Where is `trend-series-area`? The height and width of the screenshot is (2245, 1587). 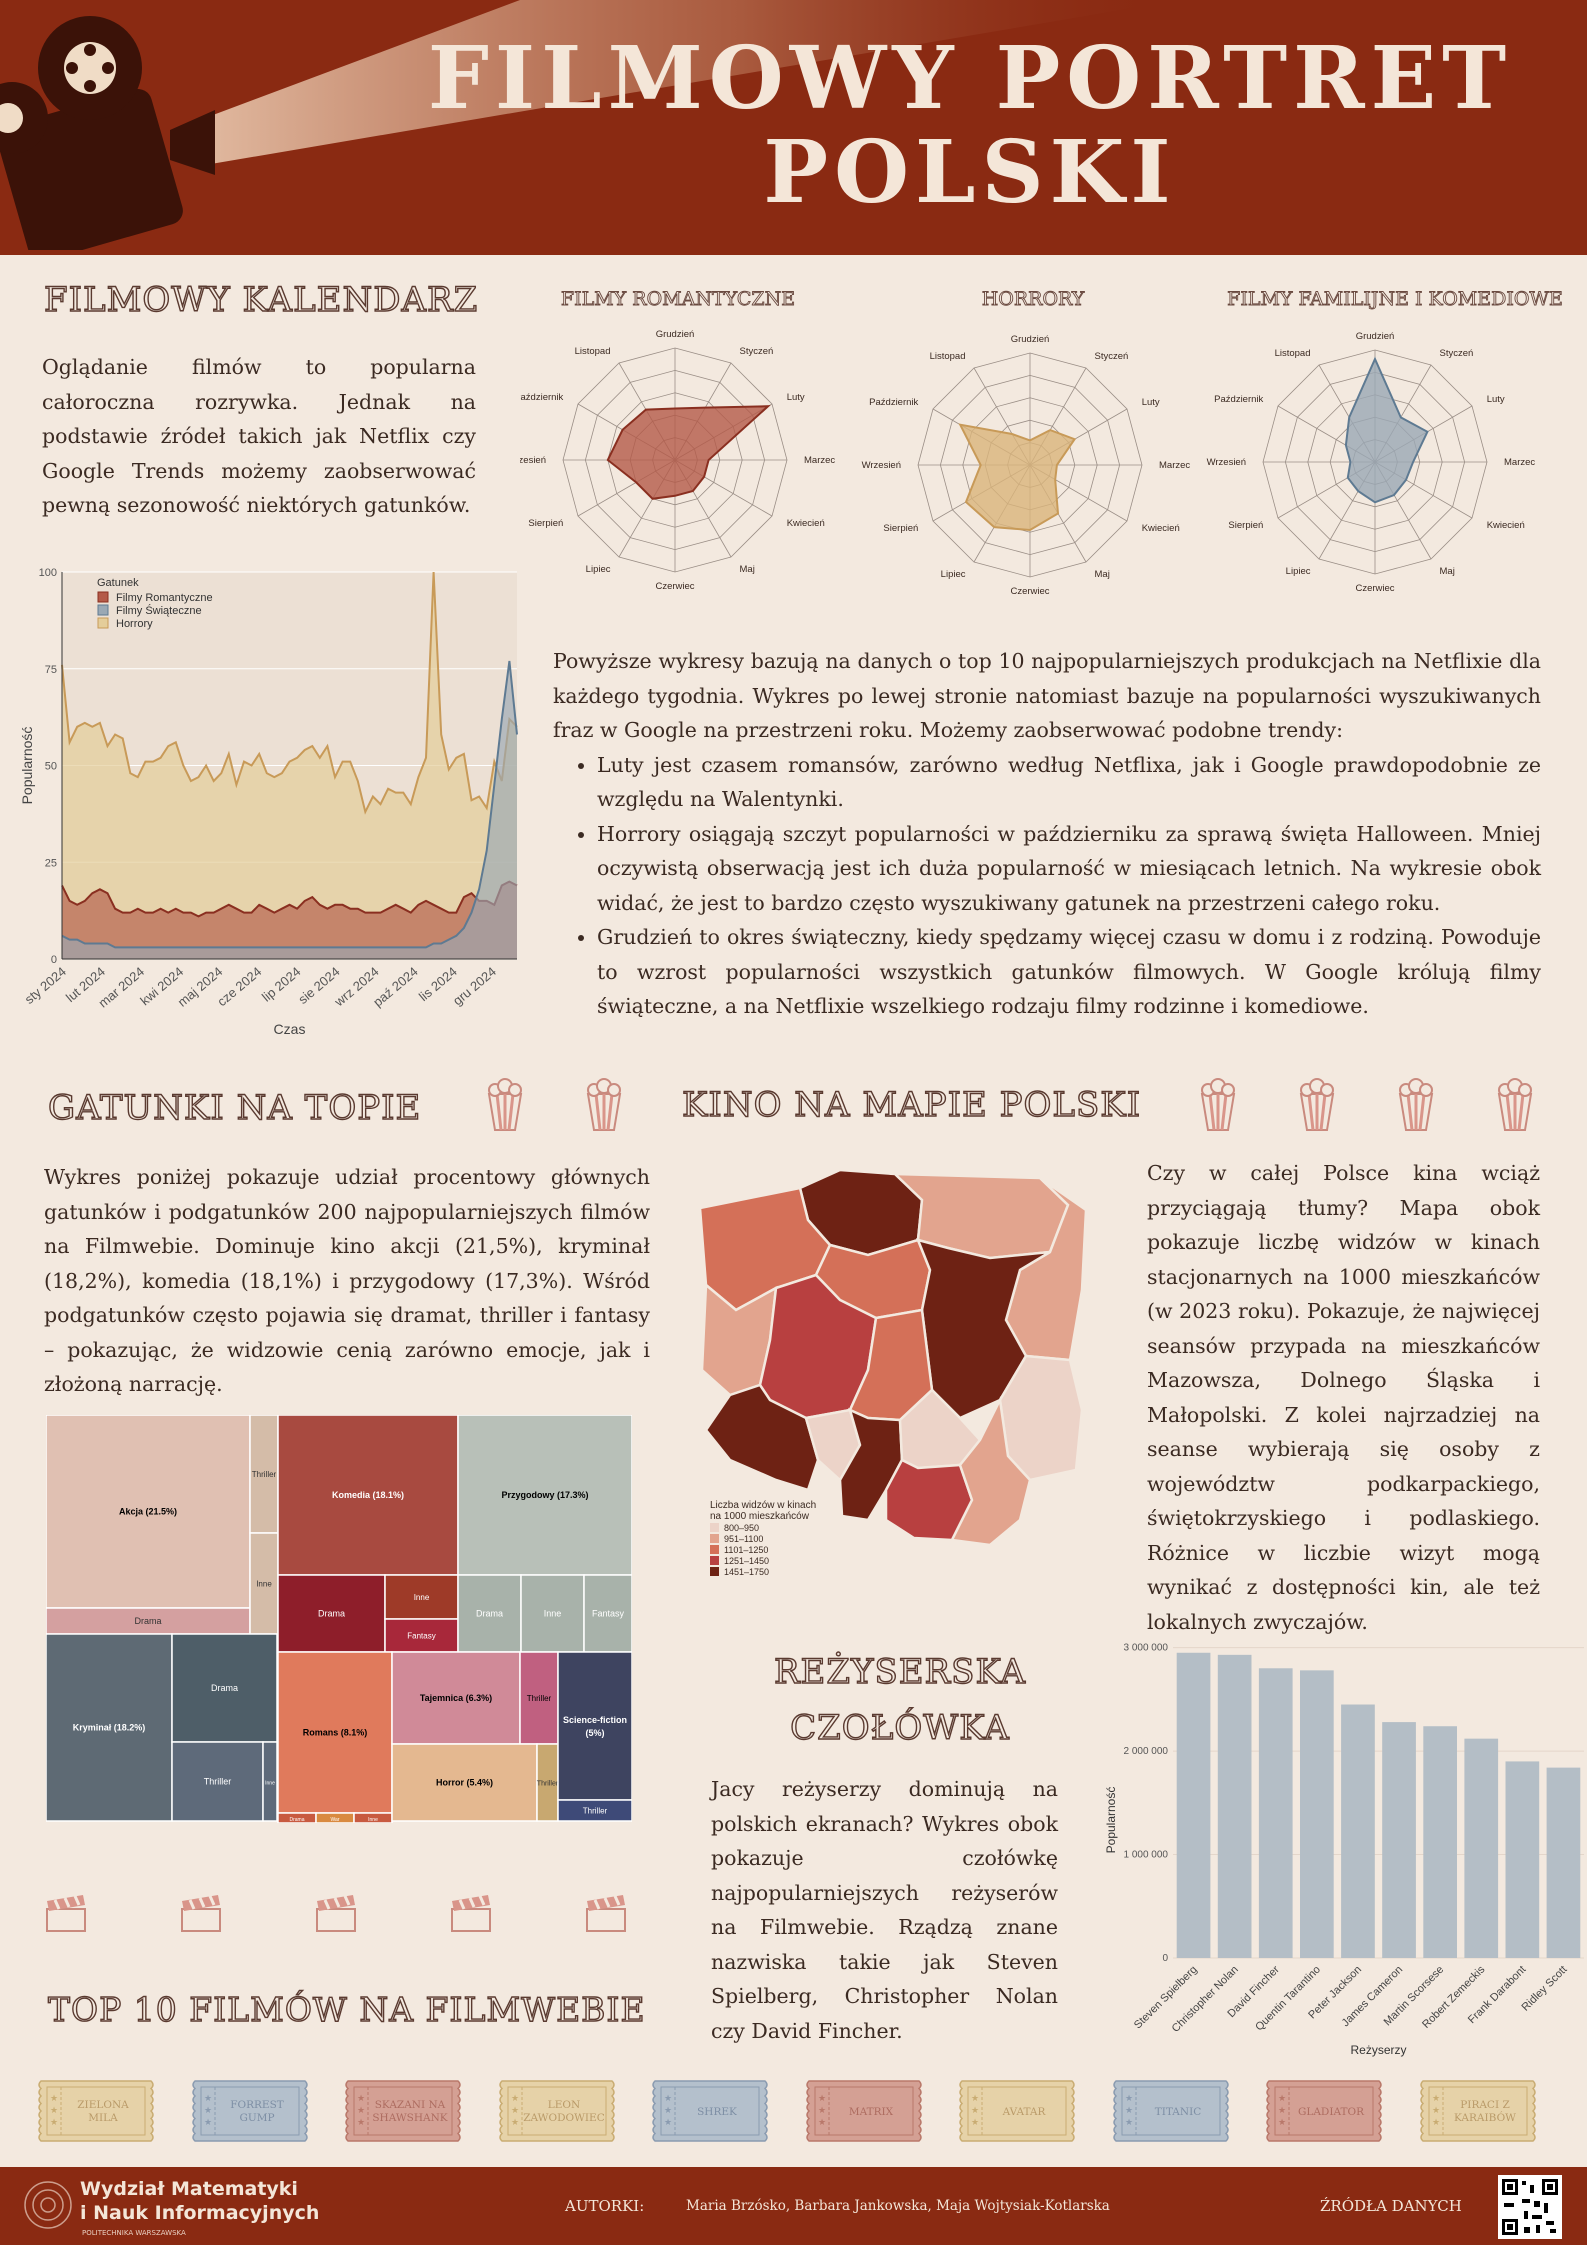 trend-series-area is located at coordinates (289, 765).